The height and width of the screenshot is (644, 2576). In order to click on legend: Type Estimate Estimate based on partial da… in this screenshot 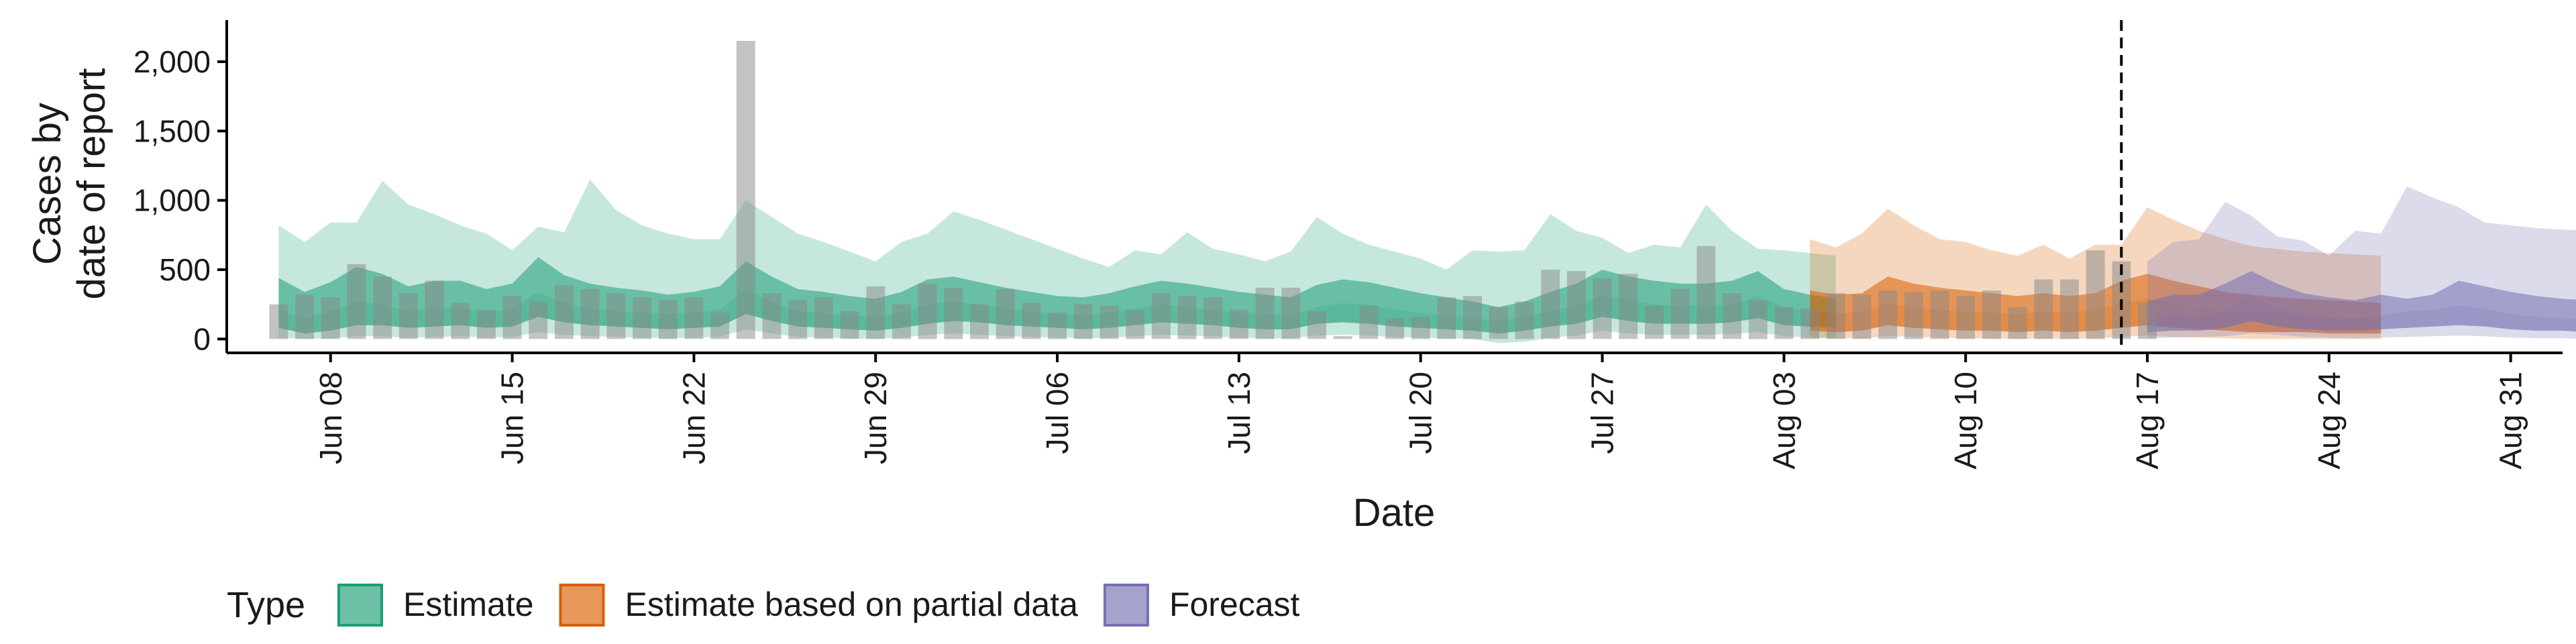, I will do `click(763, 605)`.